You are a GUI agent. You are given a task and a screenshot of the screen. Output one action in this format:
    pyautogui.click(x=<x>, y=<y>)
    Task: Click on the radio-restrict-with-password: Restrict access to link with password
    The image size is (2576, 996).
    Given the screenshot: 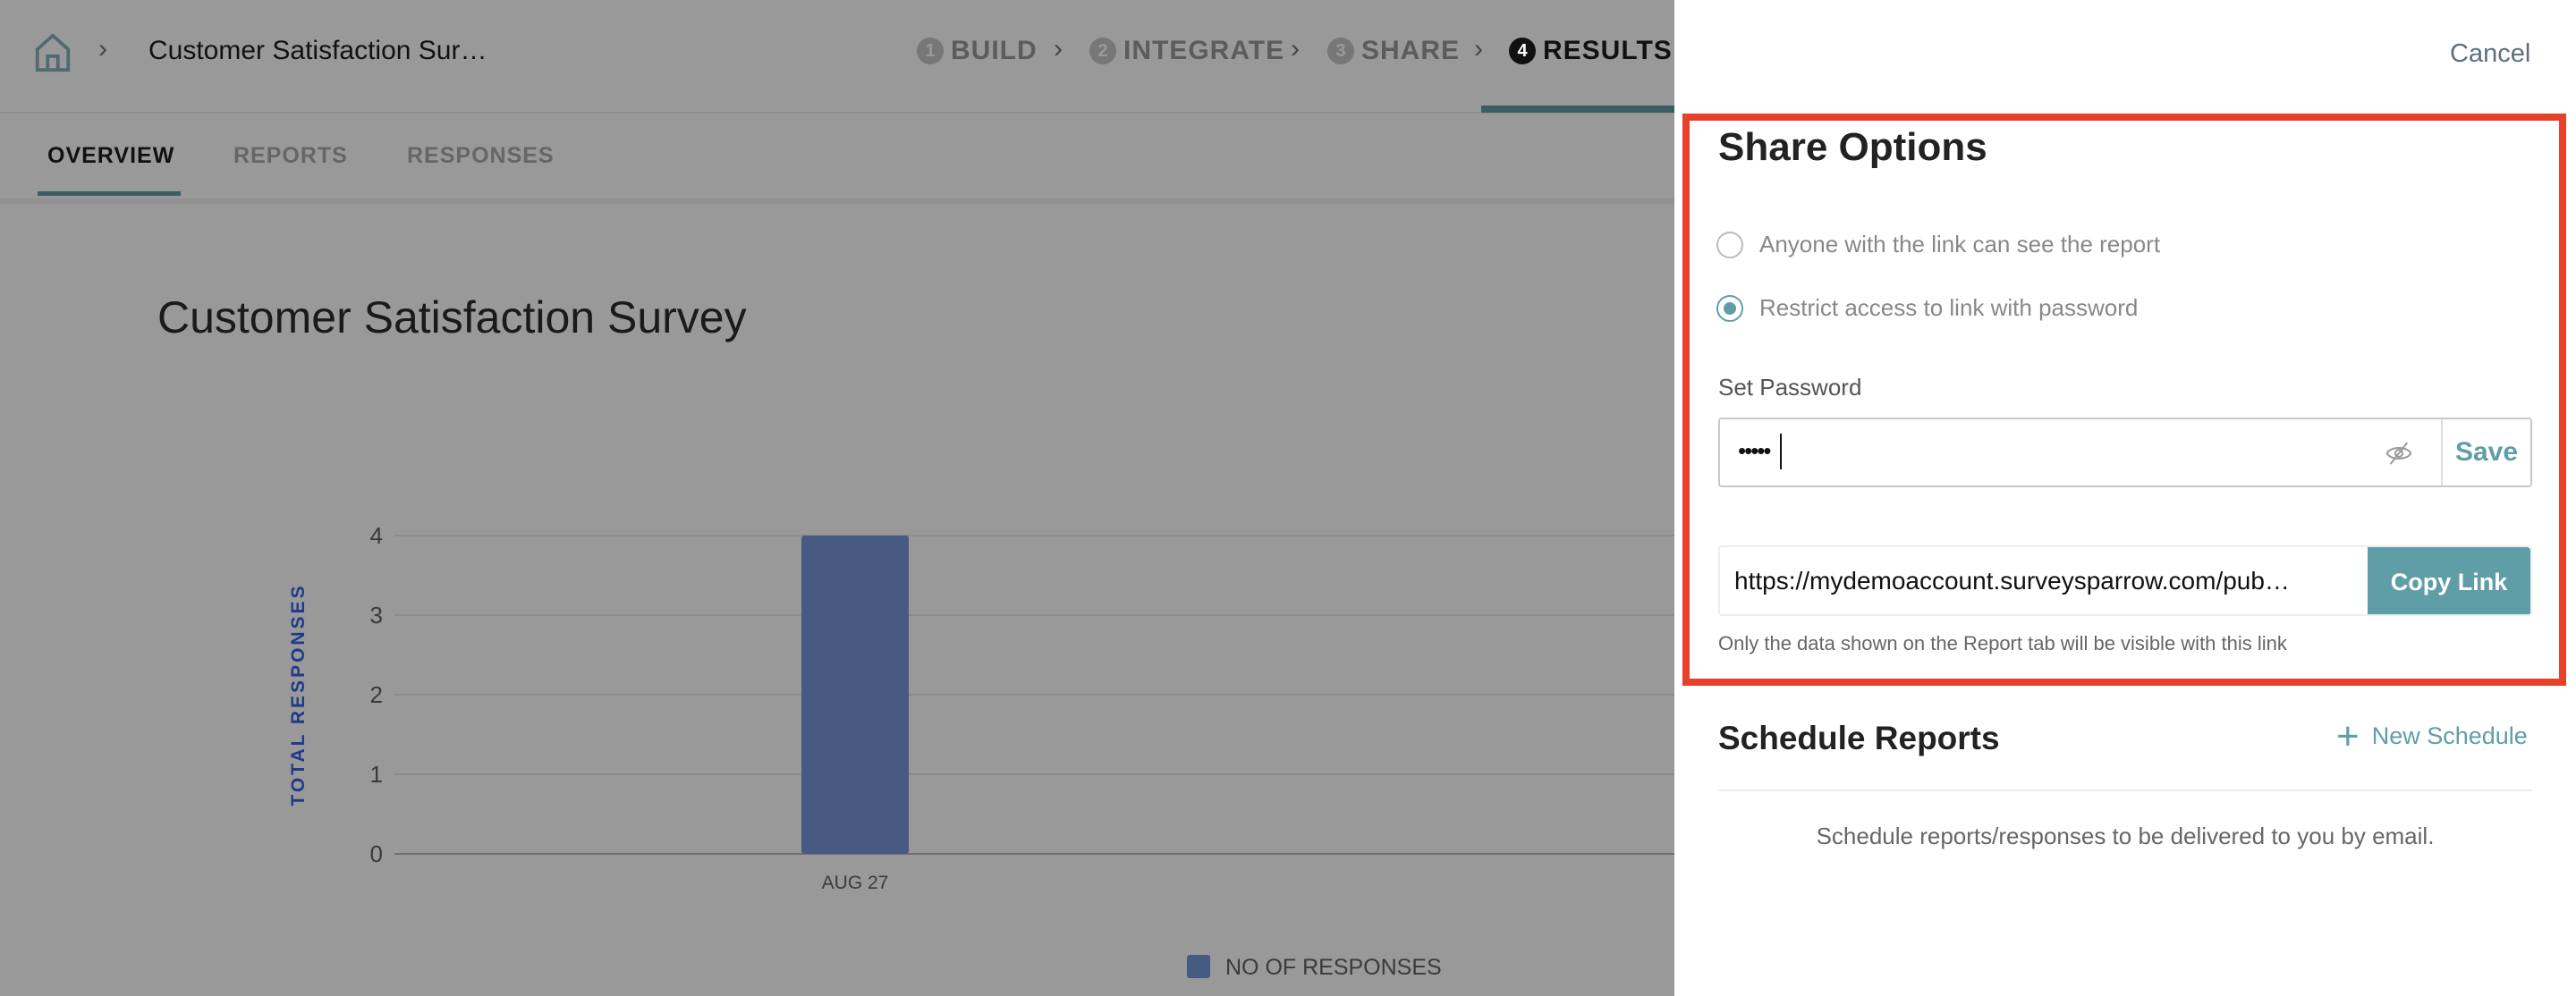 What is the action you would take?
    pyautogui.click(x=1927, y=308)
    